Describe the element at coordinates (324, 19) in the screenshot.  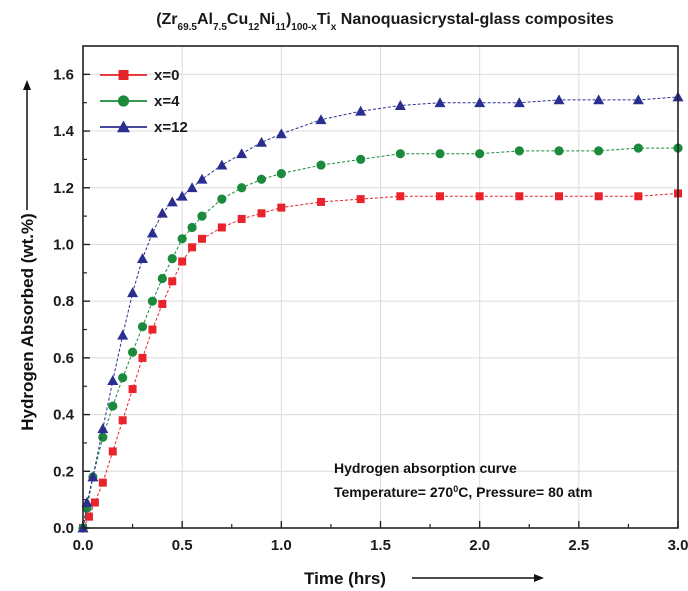
I see `text-segment: Ti` at that location.